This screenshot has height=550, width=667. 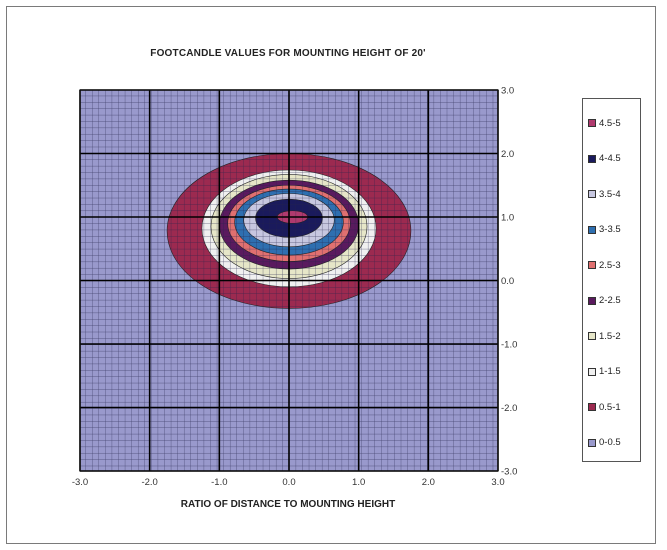 I want to click on legend-label: 3.5-4, so click(x=610, y=194).